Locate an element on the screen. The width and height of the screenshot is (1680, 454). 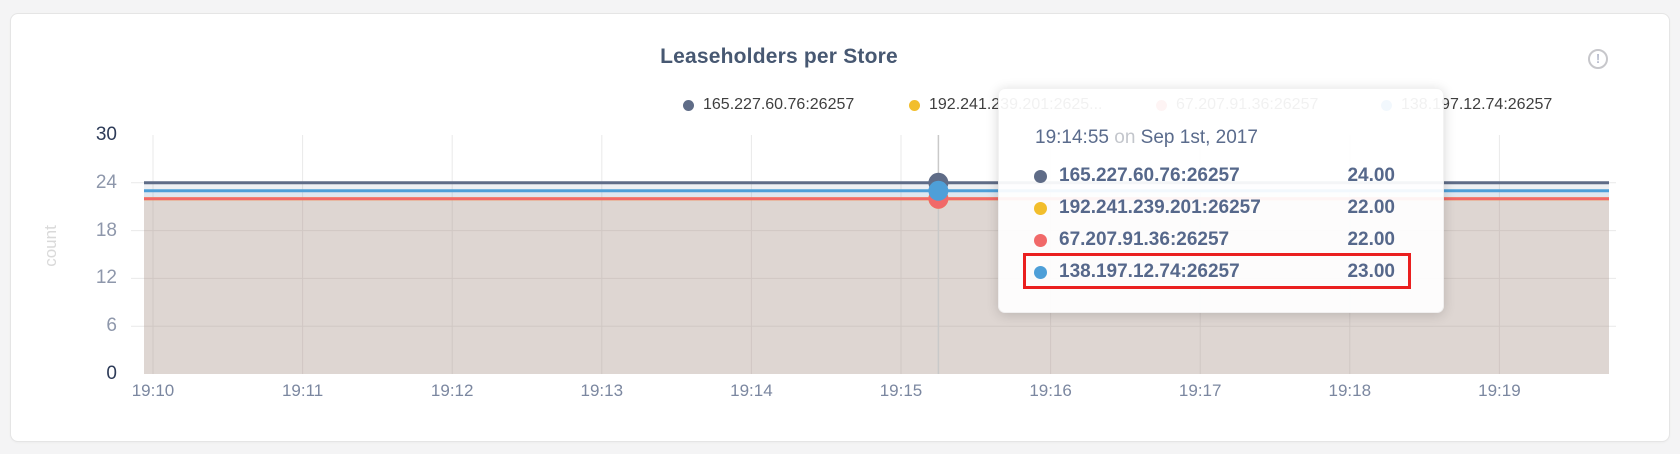
y-tick-label: 12 is located at coordinates (106, 278).